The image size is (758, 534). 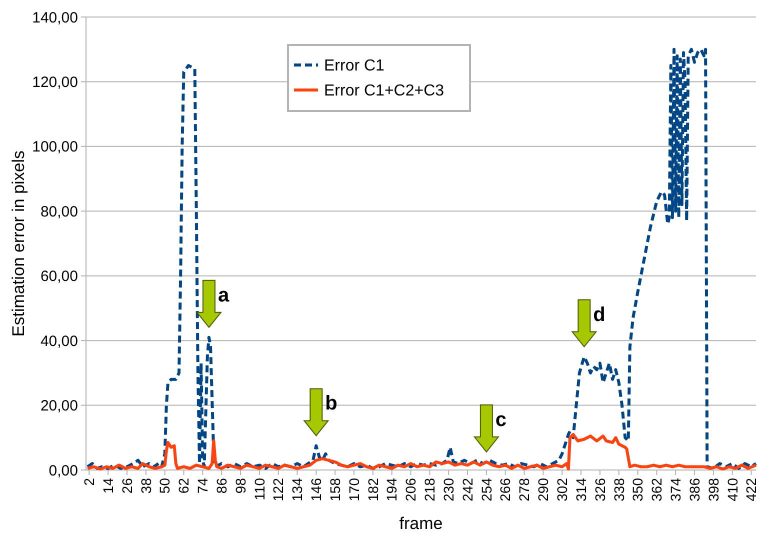 What do you see at coordinates (676, 490) in the screenshot?
I see `x-tick-label: 374` at bounding box center [676, 490].